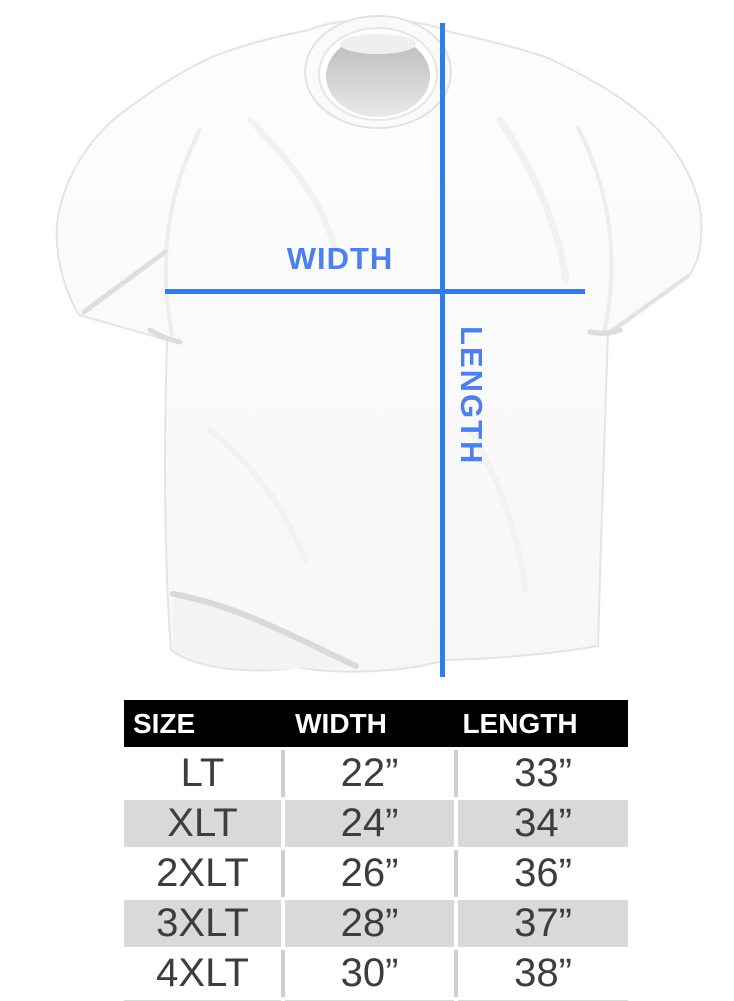  Describe the element at coordinates (369, 773) in the screenshot. I see `cell-width: 22”` at that location.